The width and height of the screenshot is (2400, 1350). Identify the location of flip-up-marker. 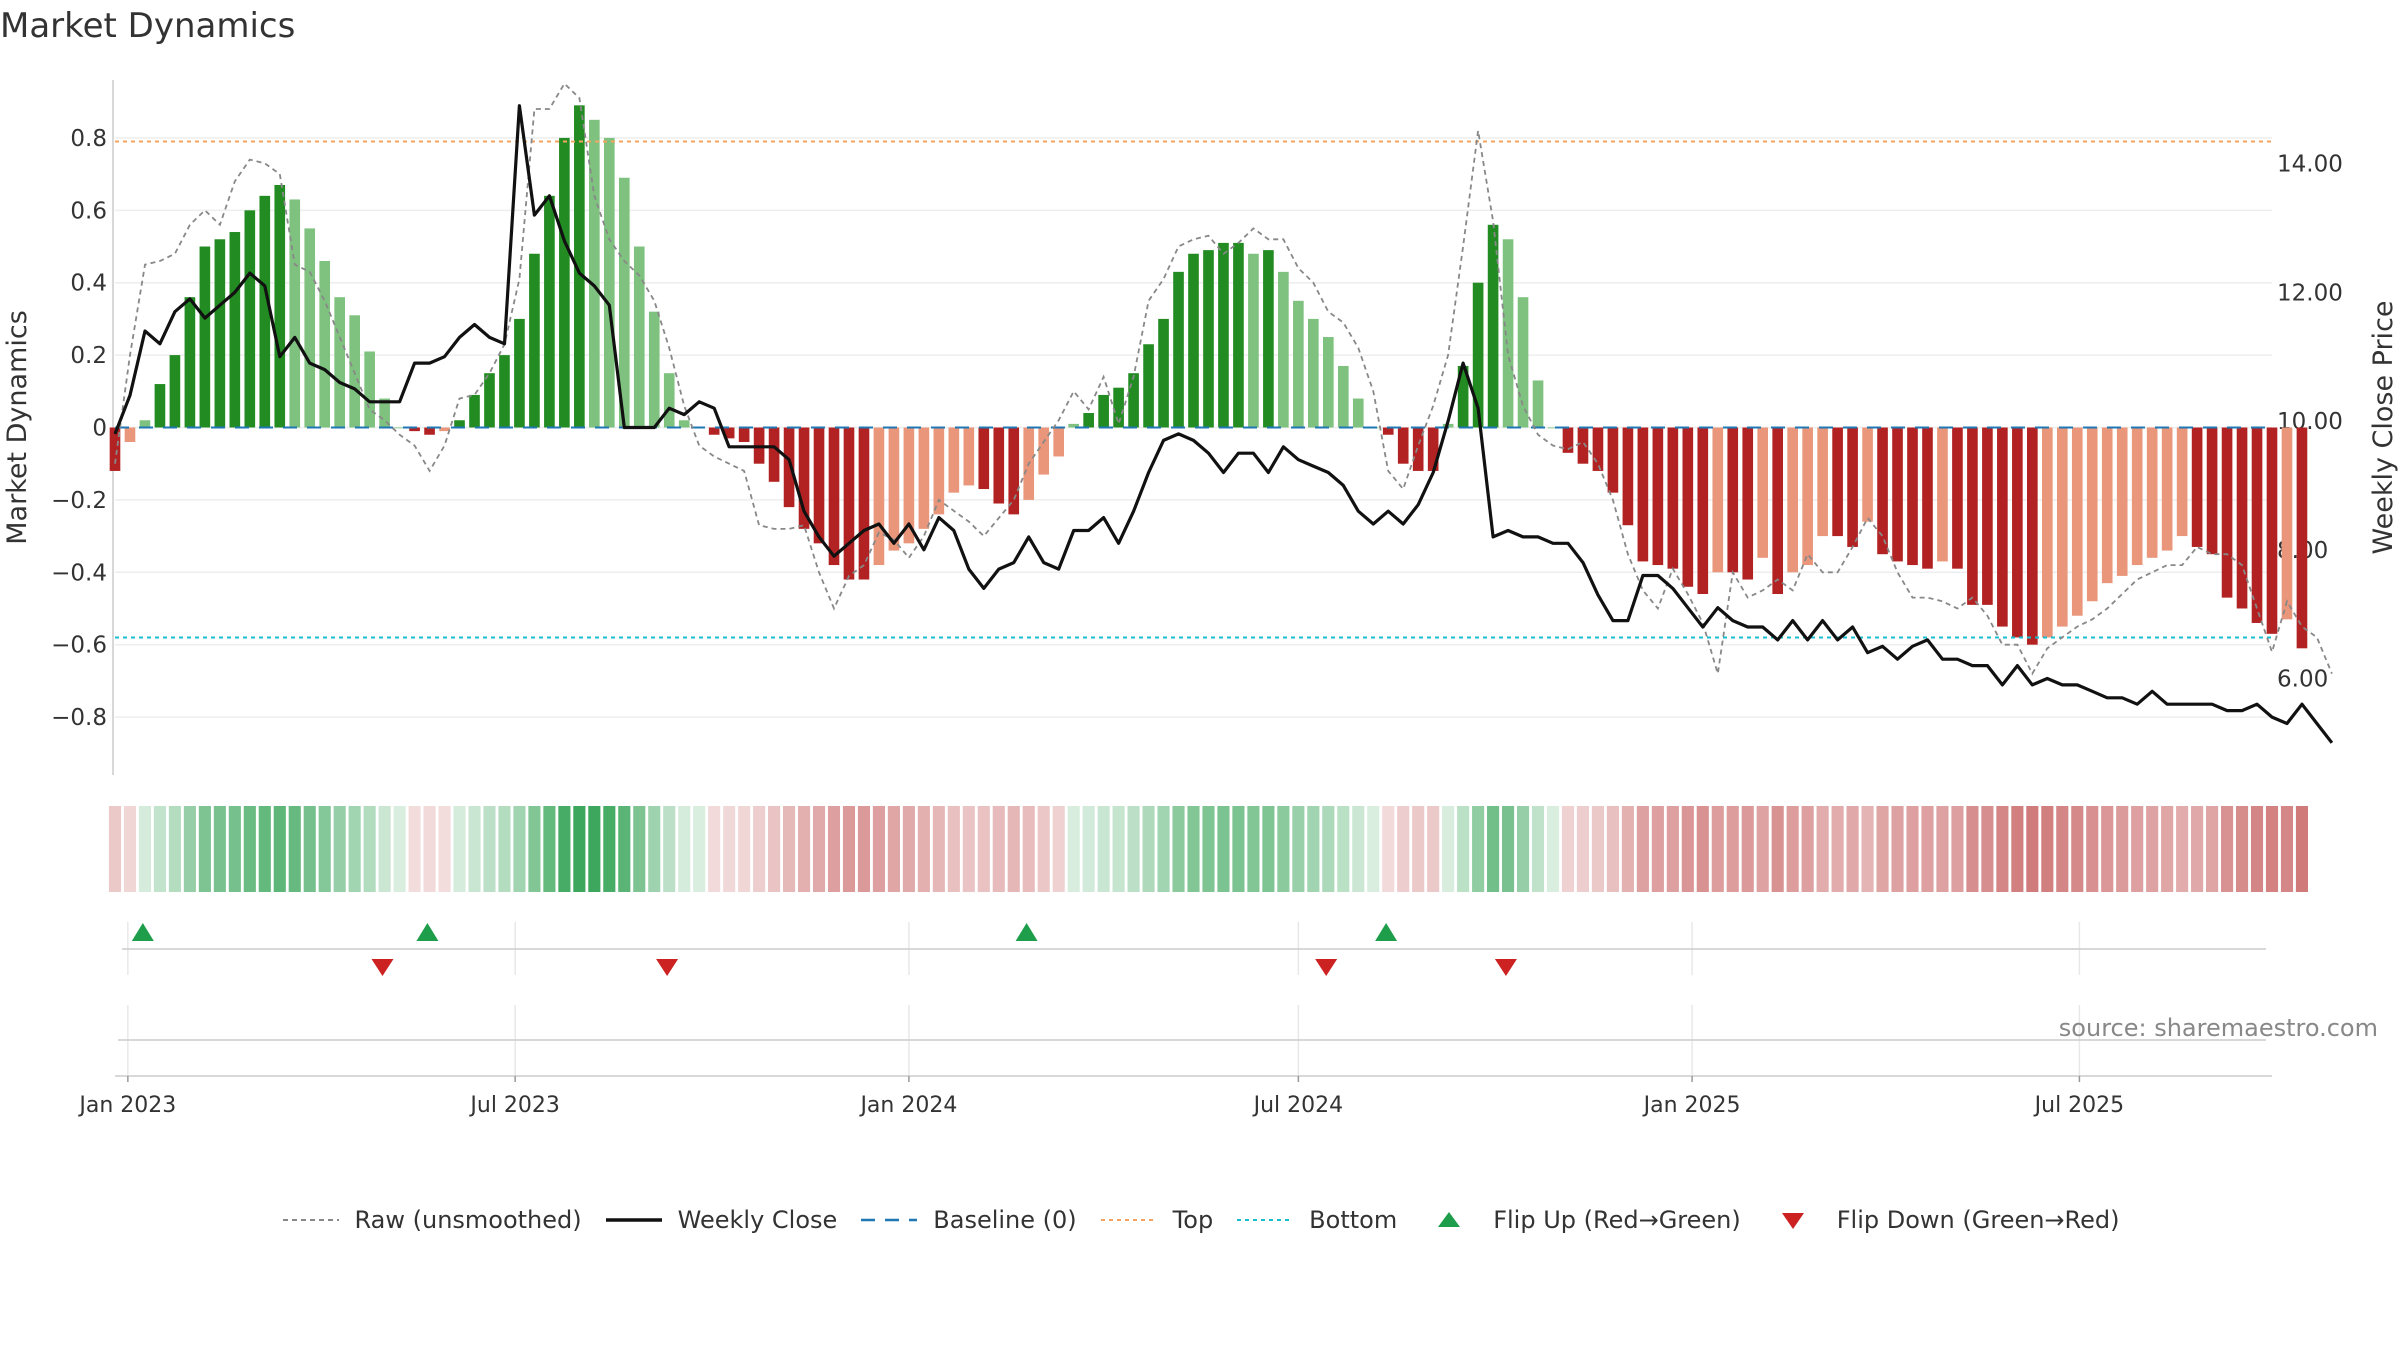
(427, 932).